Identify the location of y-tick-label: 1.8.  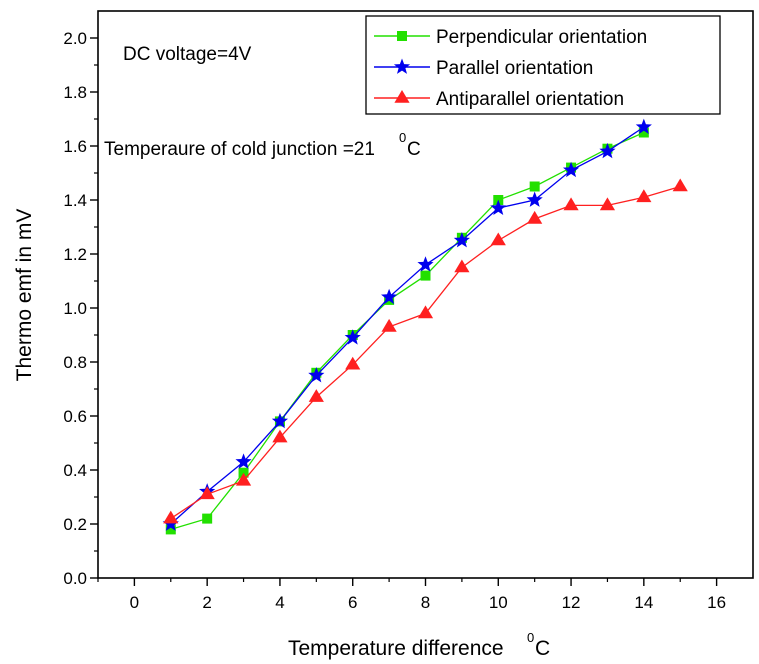
(75, 92).